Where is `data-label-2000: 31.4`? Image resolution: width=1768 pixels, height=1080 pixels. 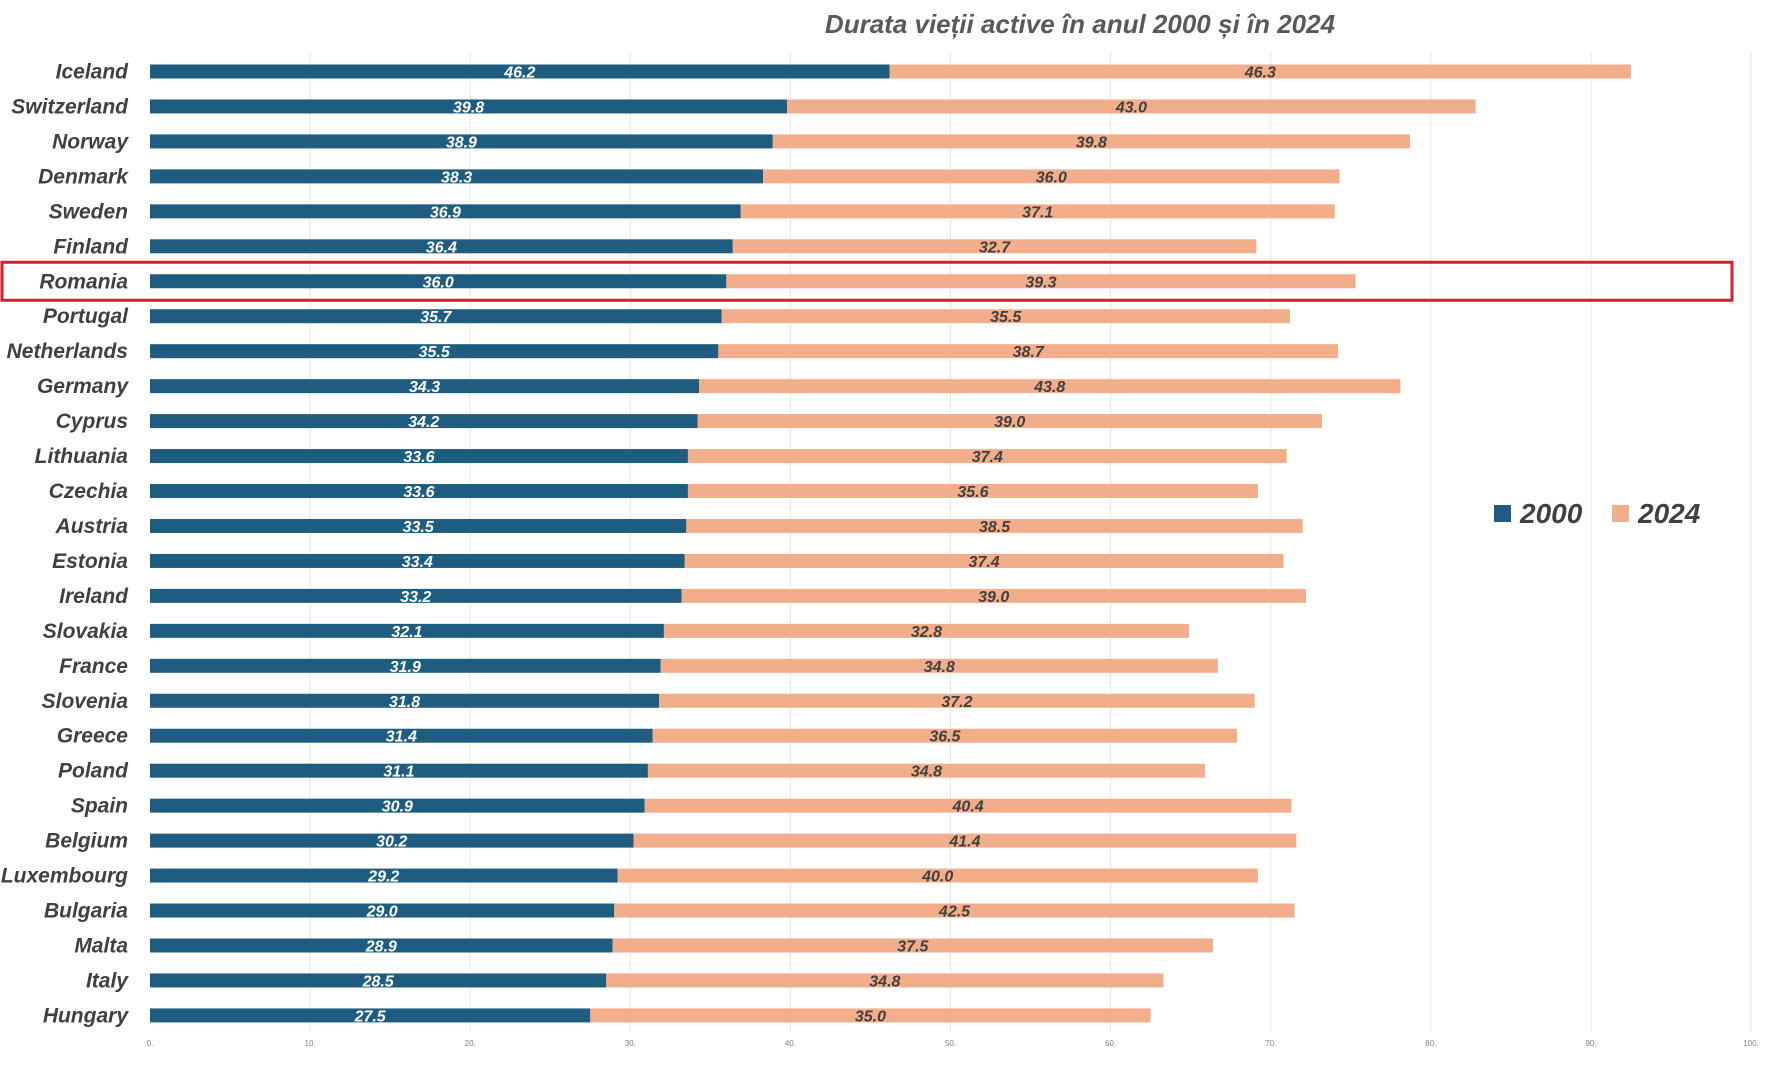 data-label-2000: 31.4 is located at coordinates (401, 737).